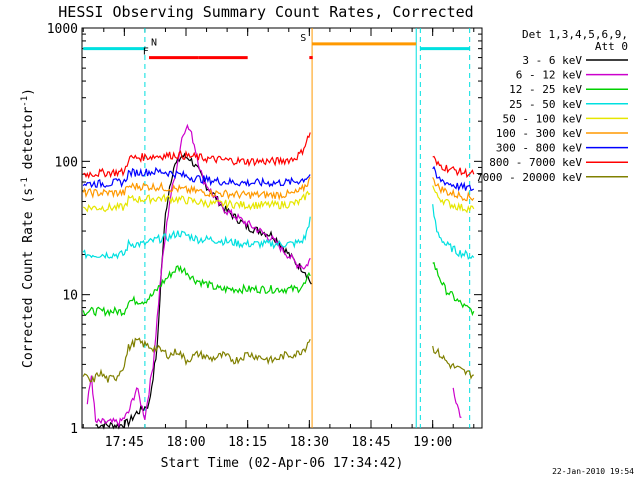  I want to click on legend-entry-label: 25 - 50 keV, so click(545, 104).